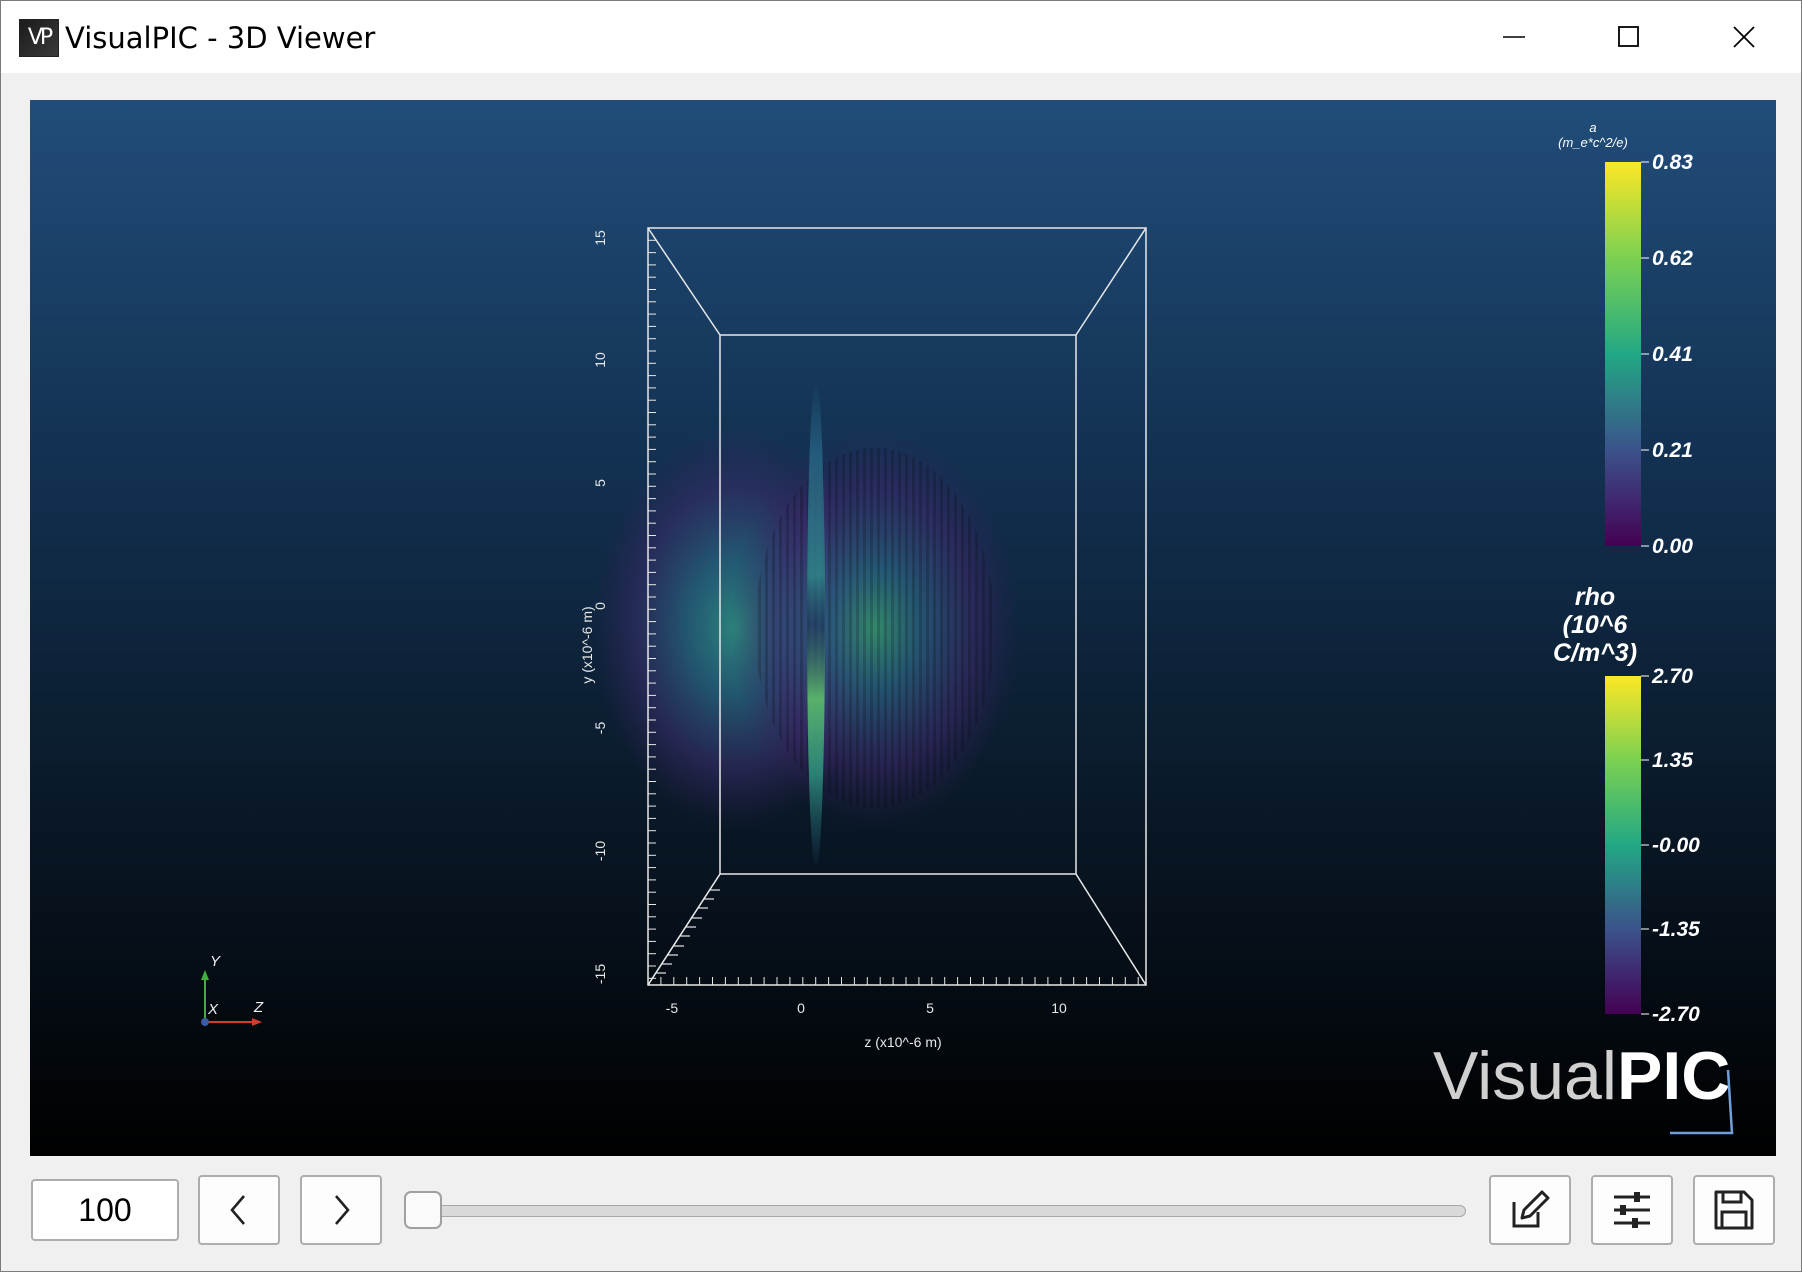 Image resolution: width=1802 pixels, height=1273 pixels. What do you see at coordinates (600, 728) in the screenshot?
I see `y-tick-label: -5` at bounding box center [600, 728].